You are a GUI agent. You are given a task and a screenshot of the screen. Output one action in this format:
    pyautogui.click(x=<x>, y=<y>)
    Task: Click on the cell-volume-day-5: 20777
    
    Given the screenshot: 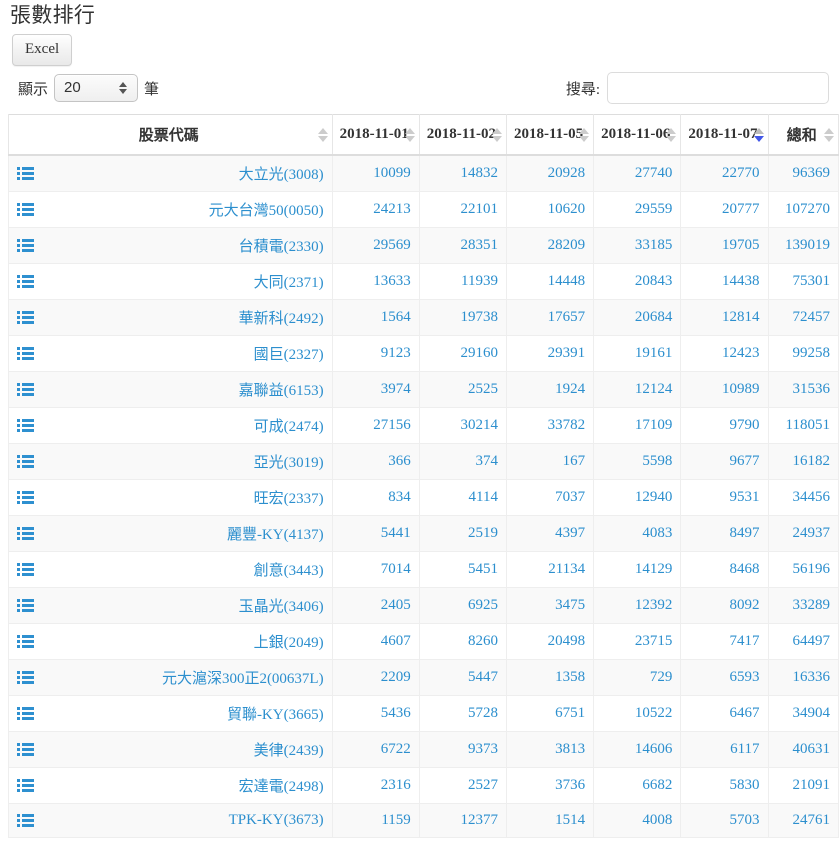 What is the action you would take?
    pyautogui.click(x=724, y=209)
    